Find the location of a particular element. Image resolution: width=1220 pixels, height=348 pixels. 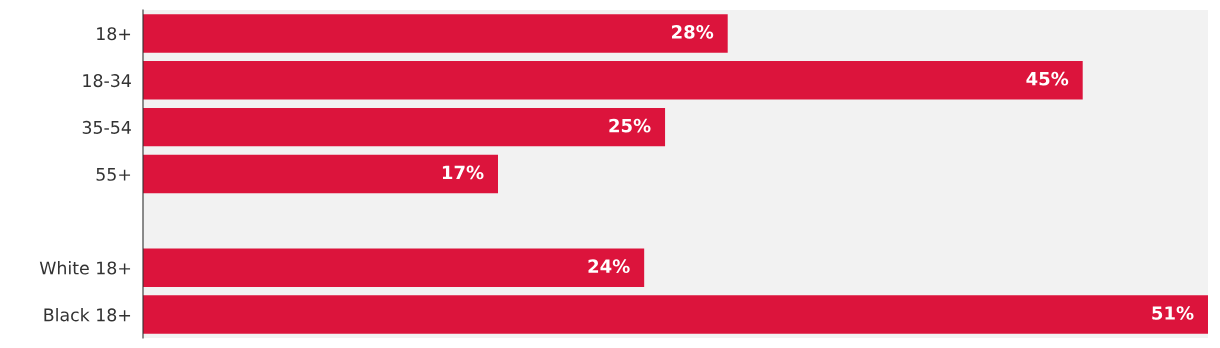

y-tick-label: Black 18+ is located at coordinates (87, 314).